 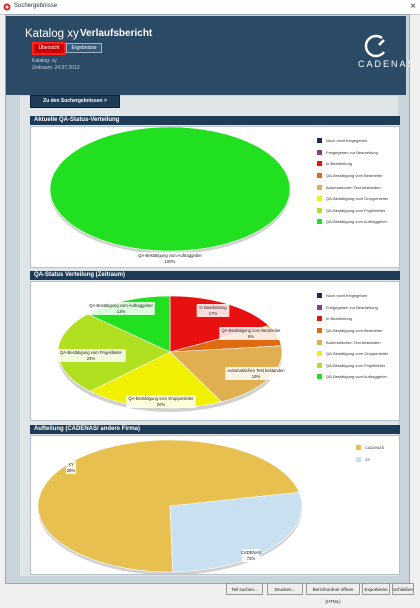 What do you see at coordinates (206, 55) in the screenshot?
I see `report-header` at bounding box center [206, 55].